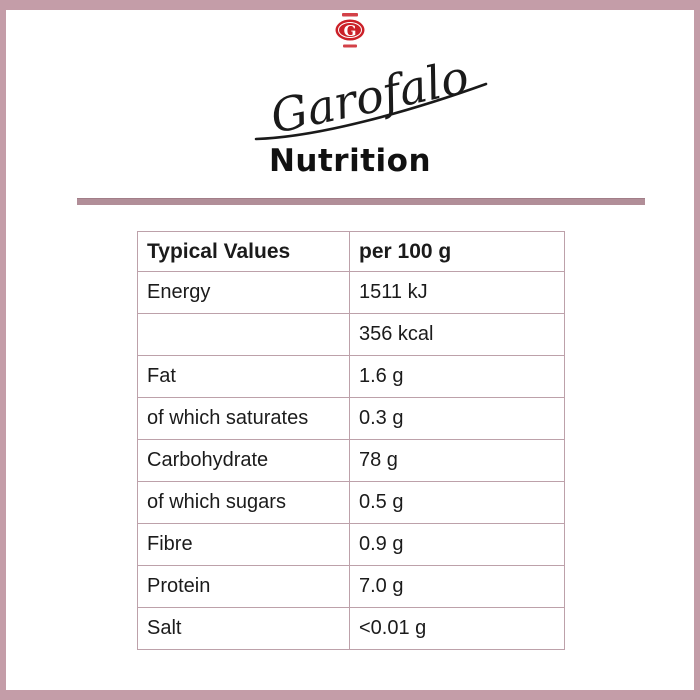 The image size is (700, 700). What do you see at coordinates (457, 502) in the screenshot?
I see `nutrient-value-cell: 0.5 g` at bounding box center [457, 502].